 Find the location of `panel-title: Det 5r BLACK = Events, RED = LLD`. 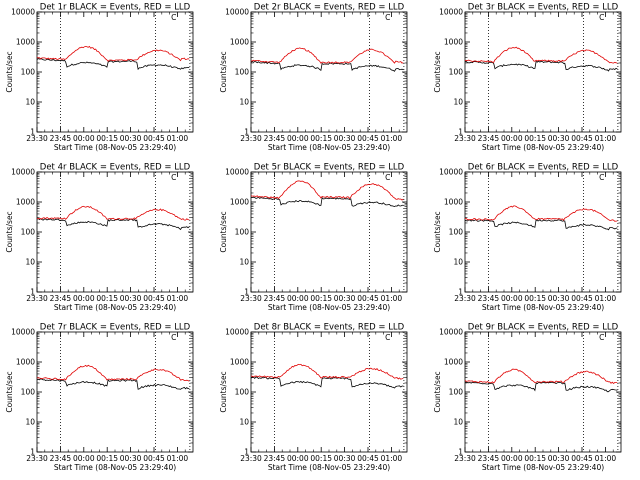

panel-title: Det 5r BLACK = Events, RED = LLD is located at coordinates (329, 168).